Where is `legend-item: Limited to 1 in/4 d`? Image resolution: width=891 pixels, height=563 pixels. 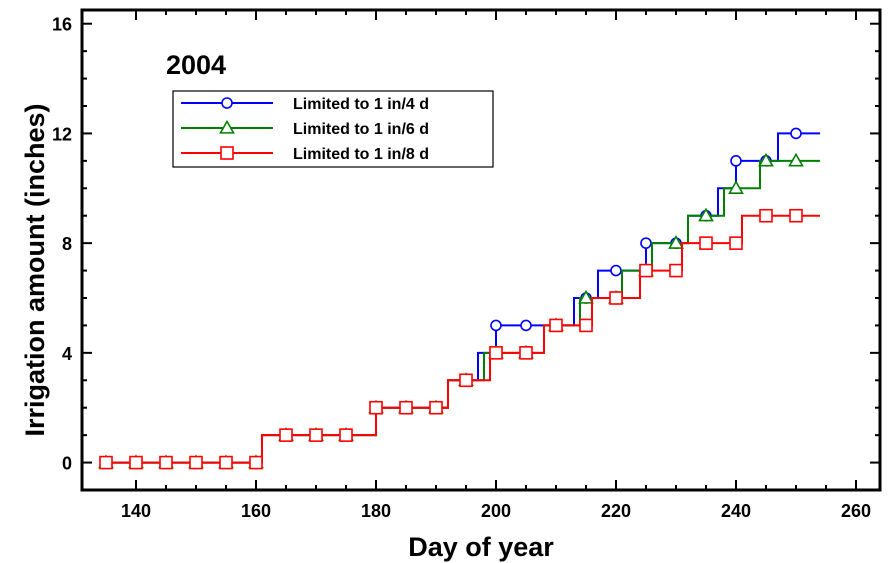 legend-item: Limited to 1 in/4 d is located at coordinates (305, 104).